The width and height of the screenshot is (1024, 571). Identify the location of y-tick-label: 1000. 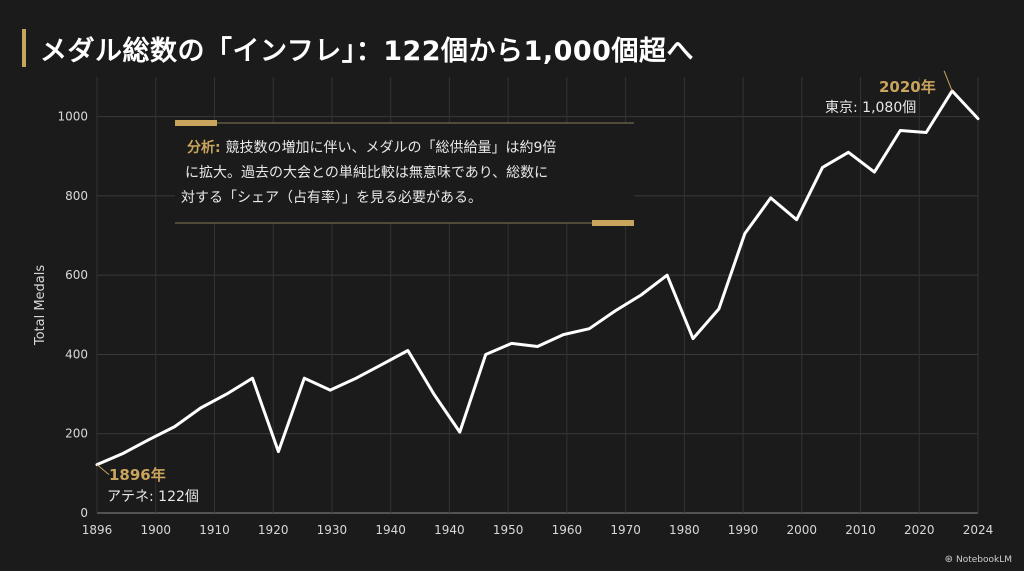
(72, 117).